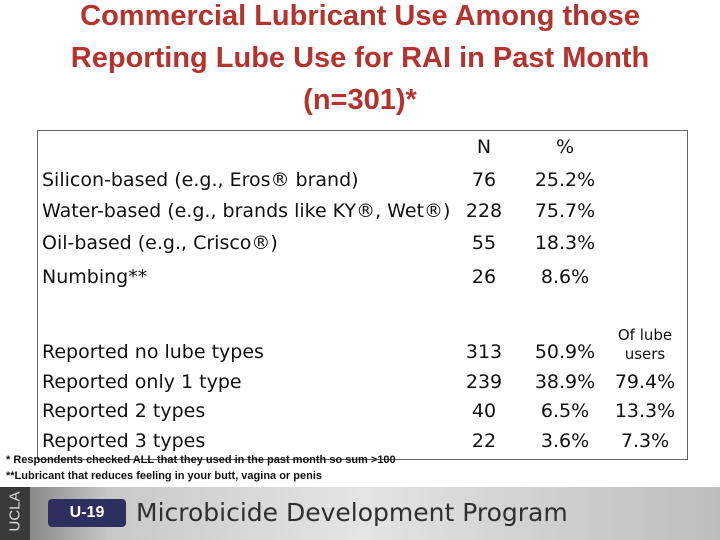 This screenshot has height=540, width=720. I want to click on pct-value: 75.7%, so click(565, 211).